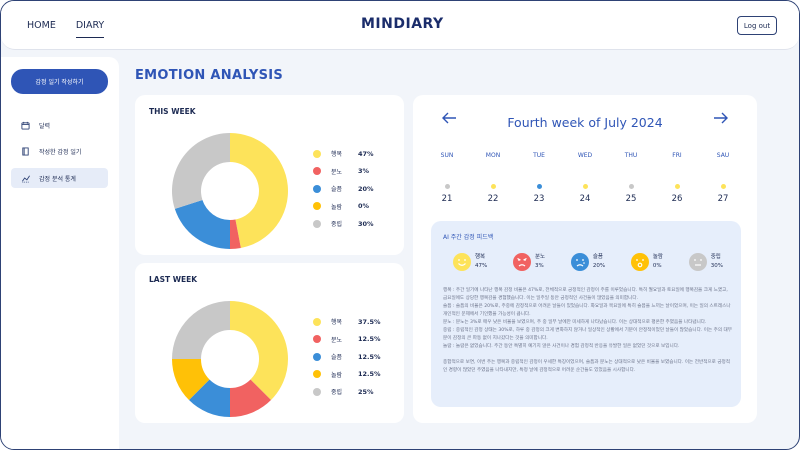 The height and width of the screenshot is (451, 801). Describe the element at coordinates (723, 178) in the screenshot. I see `calendar-day: SAU 27` at that location.